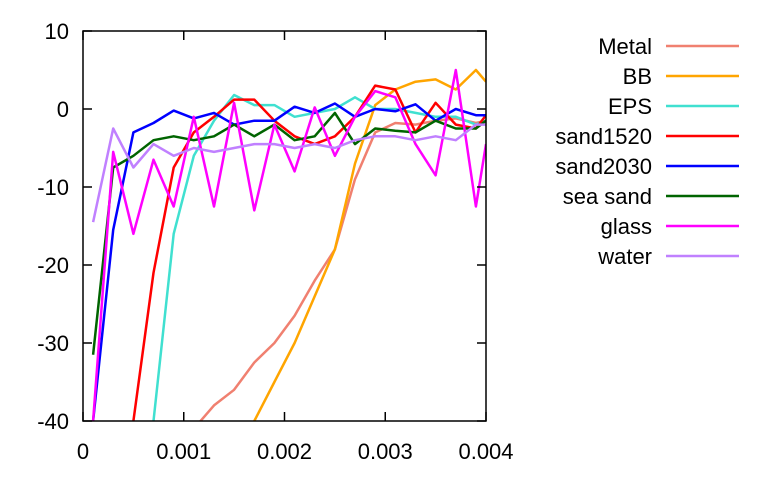 This screenshot has height=480, width=768. Describe the element at coordinates (637, 76) in the screenshot. I see `legend-label-1: BB` at that location.